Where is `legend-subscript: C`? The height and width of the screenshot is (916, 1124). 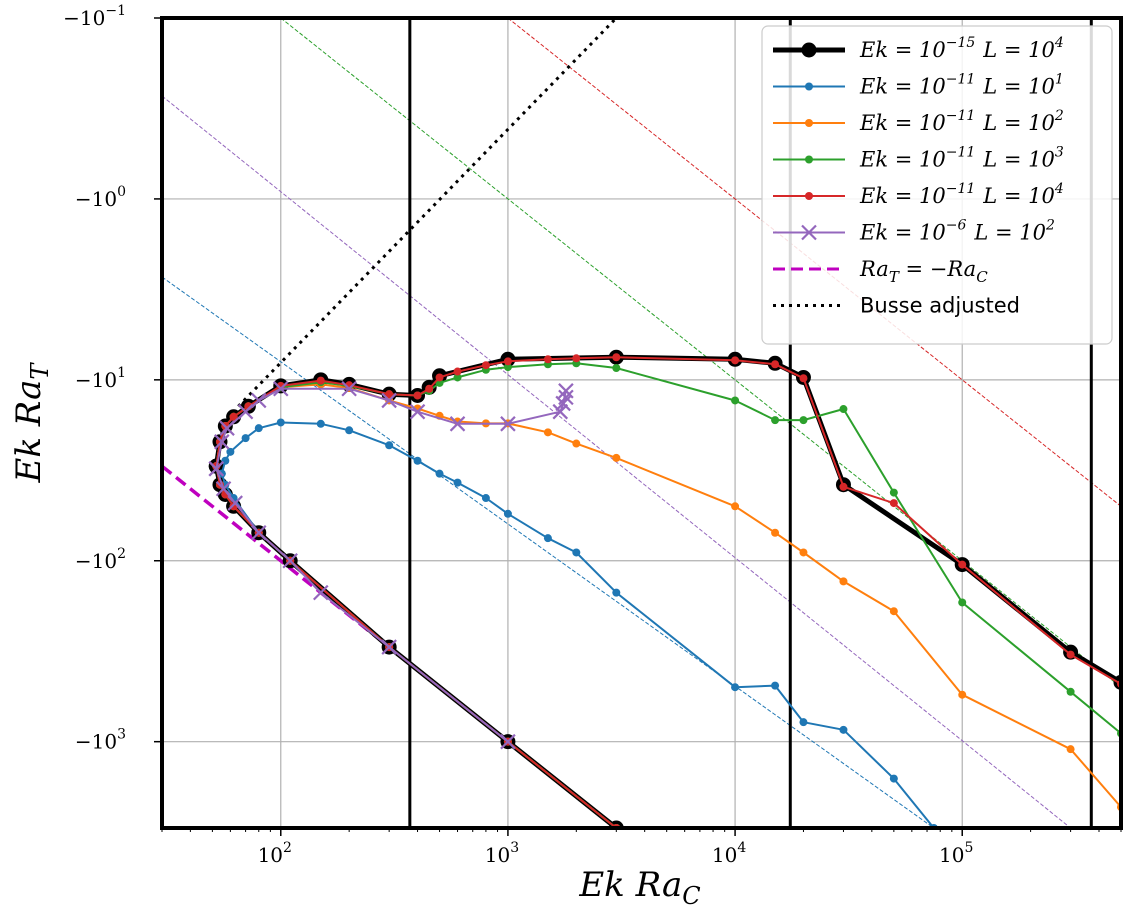 legend-subscript: C is located at coordinates (982, 277).